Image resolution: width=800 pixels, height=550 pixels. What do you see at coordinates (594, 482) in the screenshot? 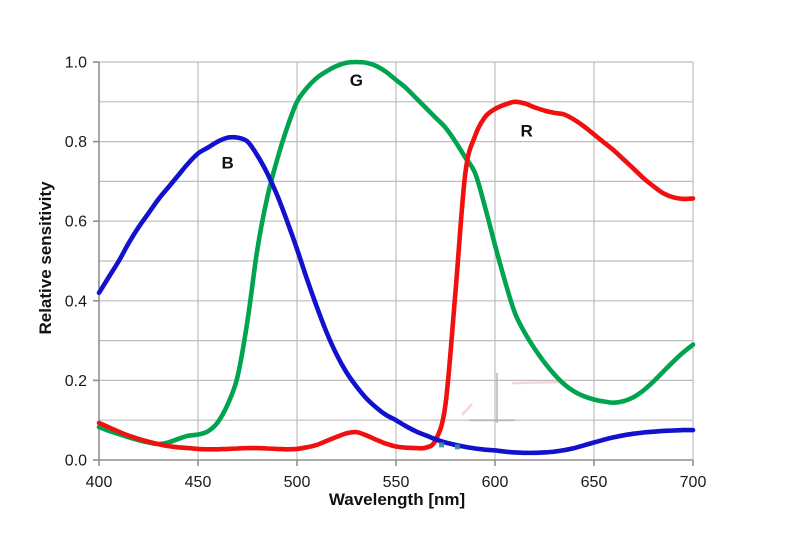
I see `x-tick-label: 650` at bounding box center [594, 482].